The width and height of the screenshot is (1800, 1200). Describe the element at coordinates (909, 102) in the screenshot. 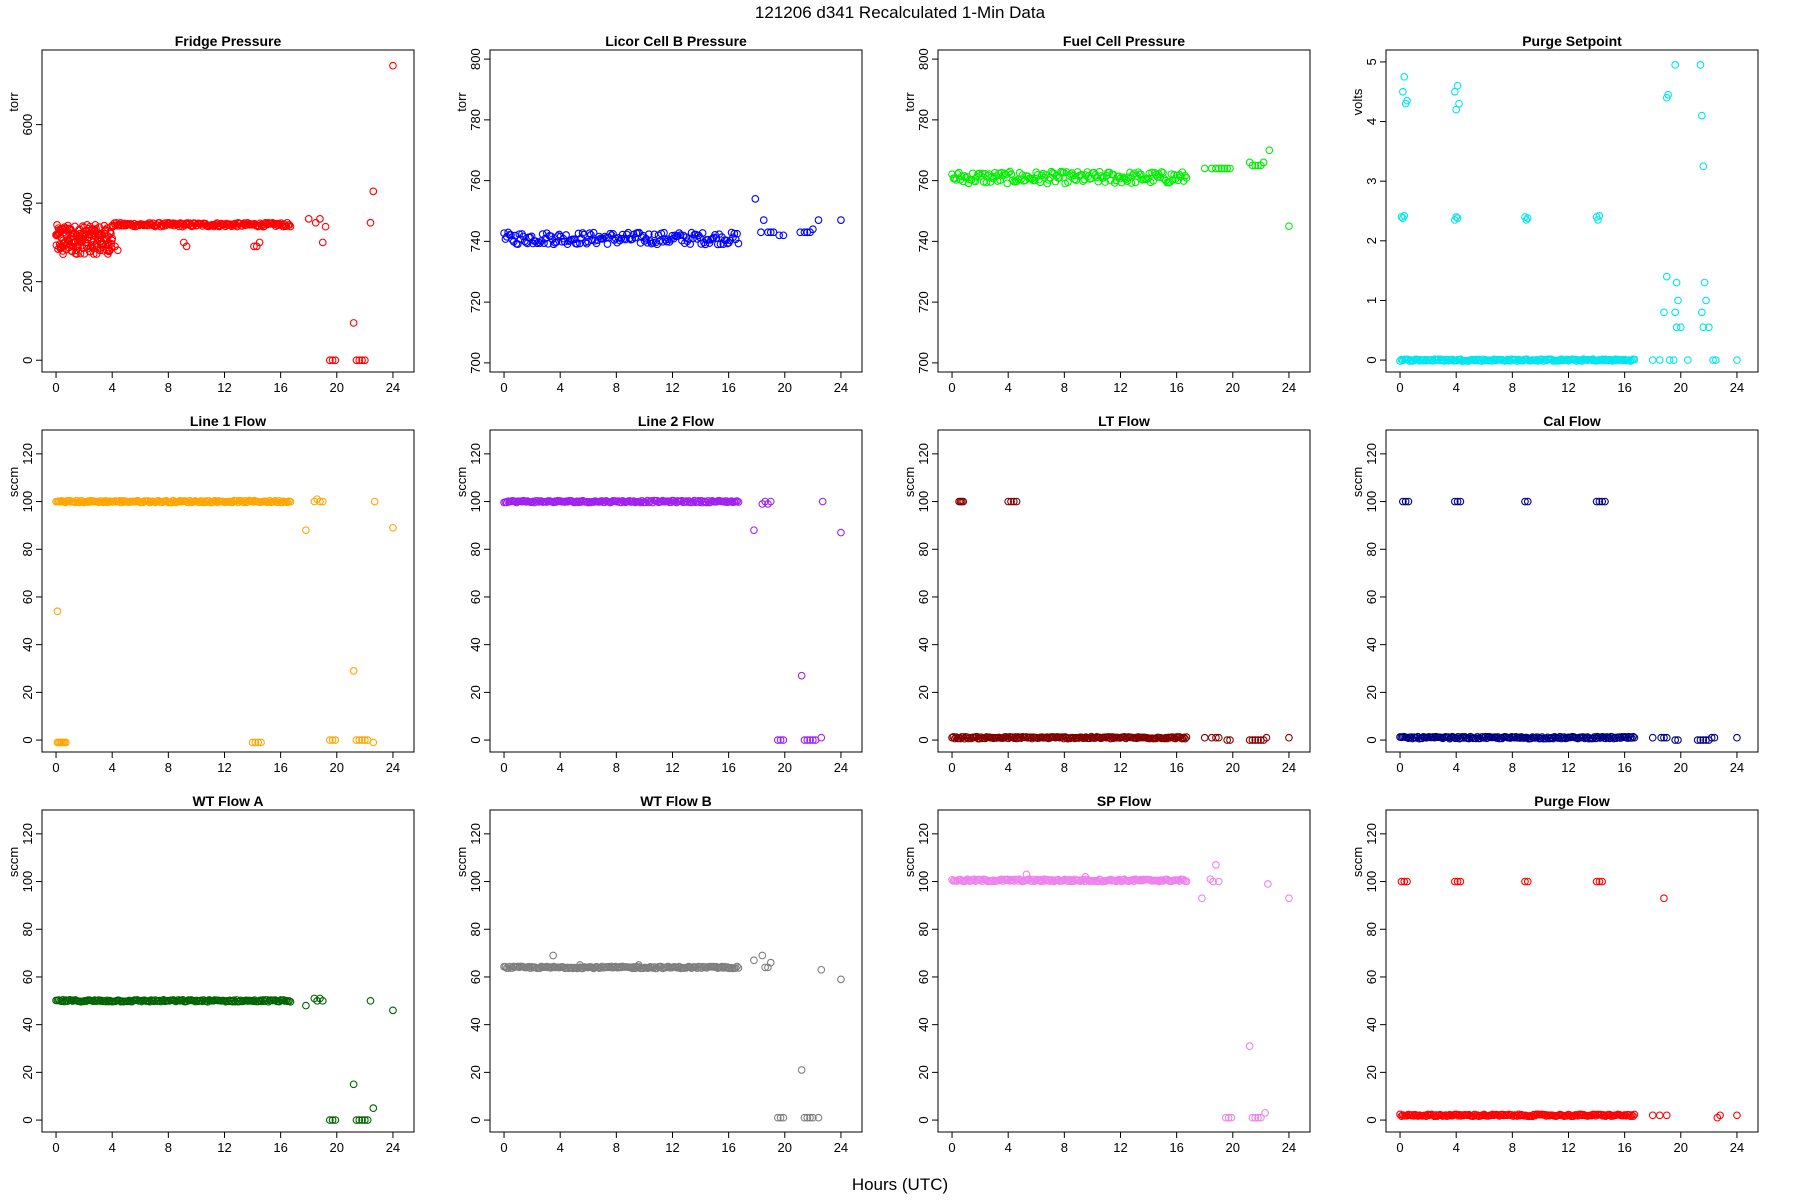

I see `y-axis-label: torr` at that location.